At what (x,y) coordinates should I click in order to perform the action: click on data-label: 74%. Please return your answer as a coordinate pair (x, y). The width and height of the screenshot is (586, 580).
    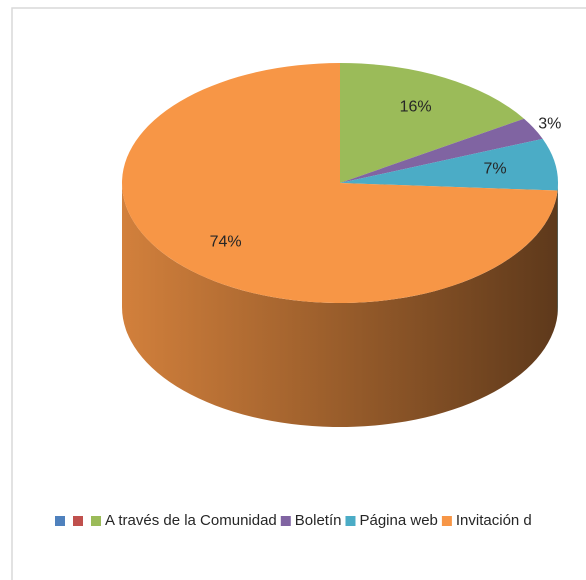
    Looking at the image, I should click on (226, 241).